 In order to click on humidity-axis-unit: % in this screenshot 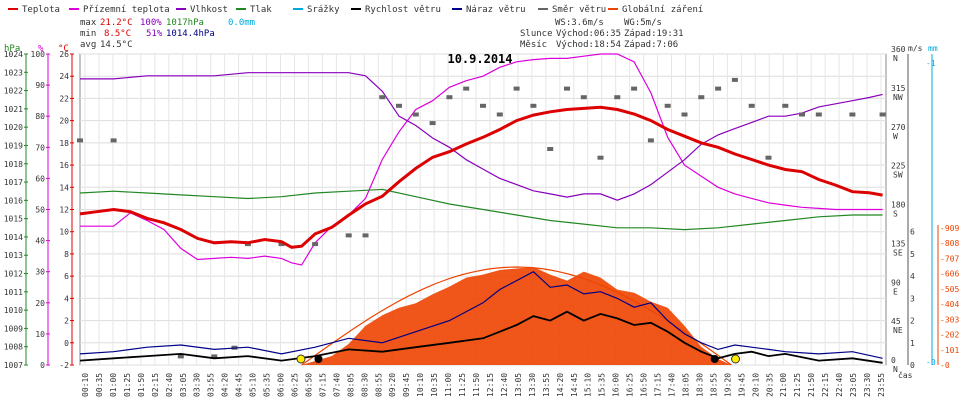, I will do `click(41, 49)`.